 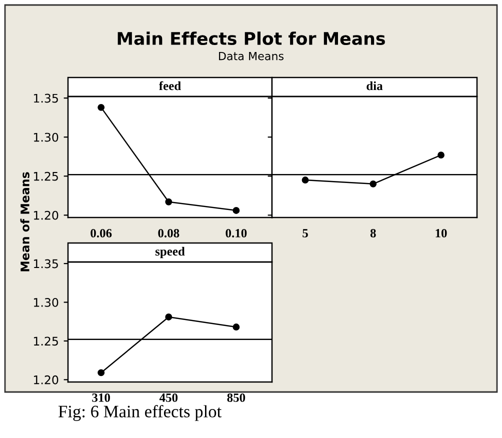 I want to click on x-tick-label: 850, so click(x=236, y=397).